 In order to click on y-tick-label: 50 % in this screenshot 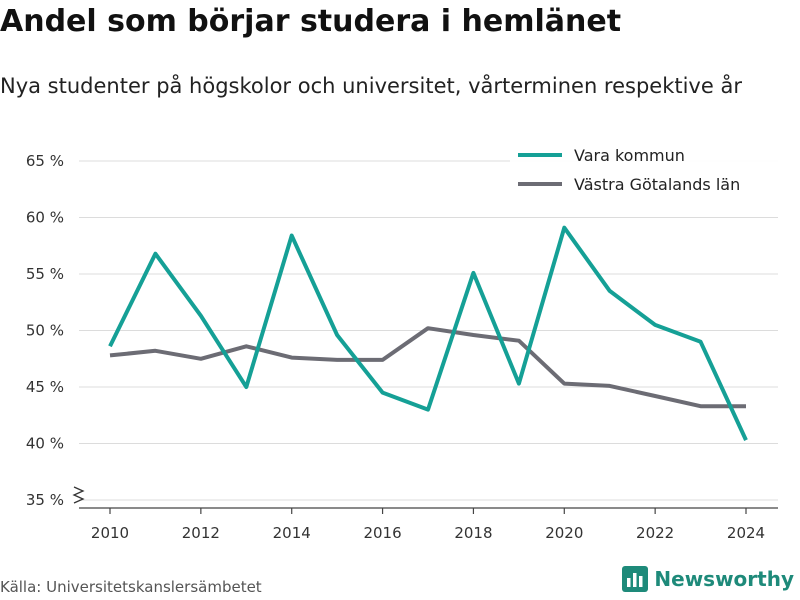, I will do `click(45, 331)`.